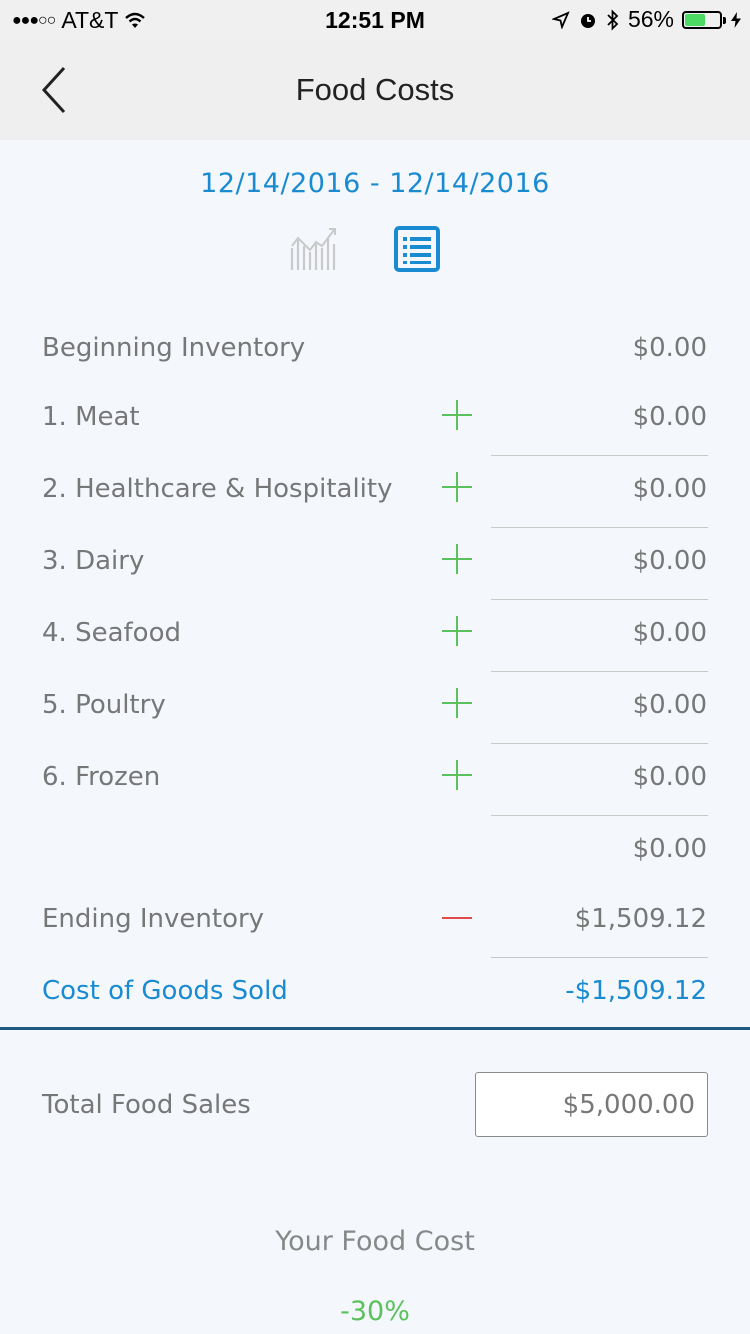  Describe the element at coordinates (135, 20) in the screenshot. I see `wifi-icon` at that location.